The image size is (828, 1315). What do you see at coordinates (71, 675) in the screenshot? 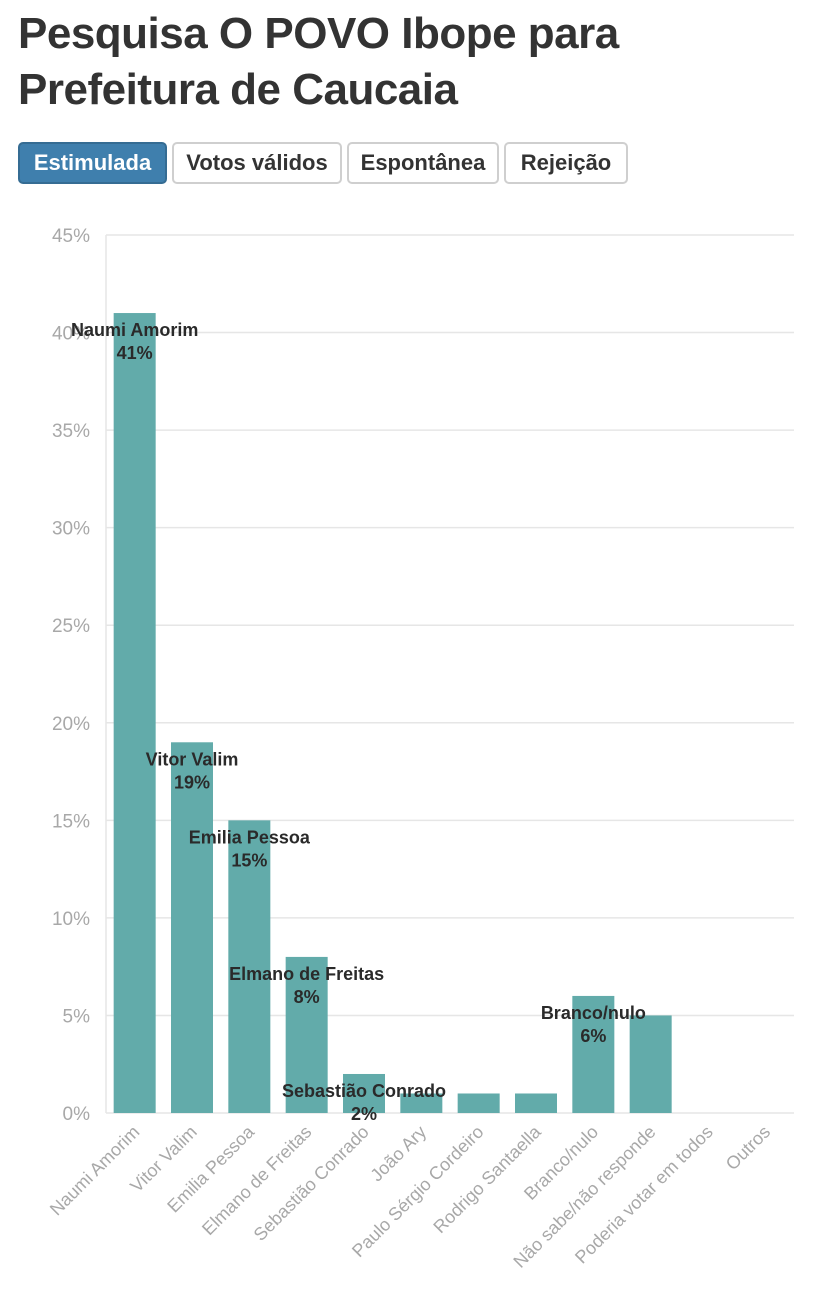
I see `y-axis-ticks: 0% 5% 10% 15% 20% 25% 30% 35% 40% 45%` at bounding box center [71, 675].